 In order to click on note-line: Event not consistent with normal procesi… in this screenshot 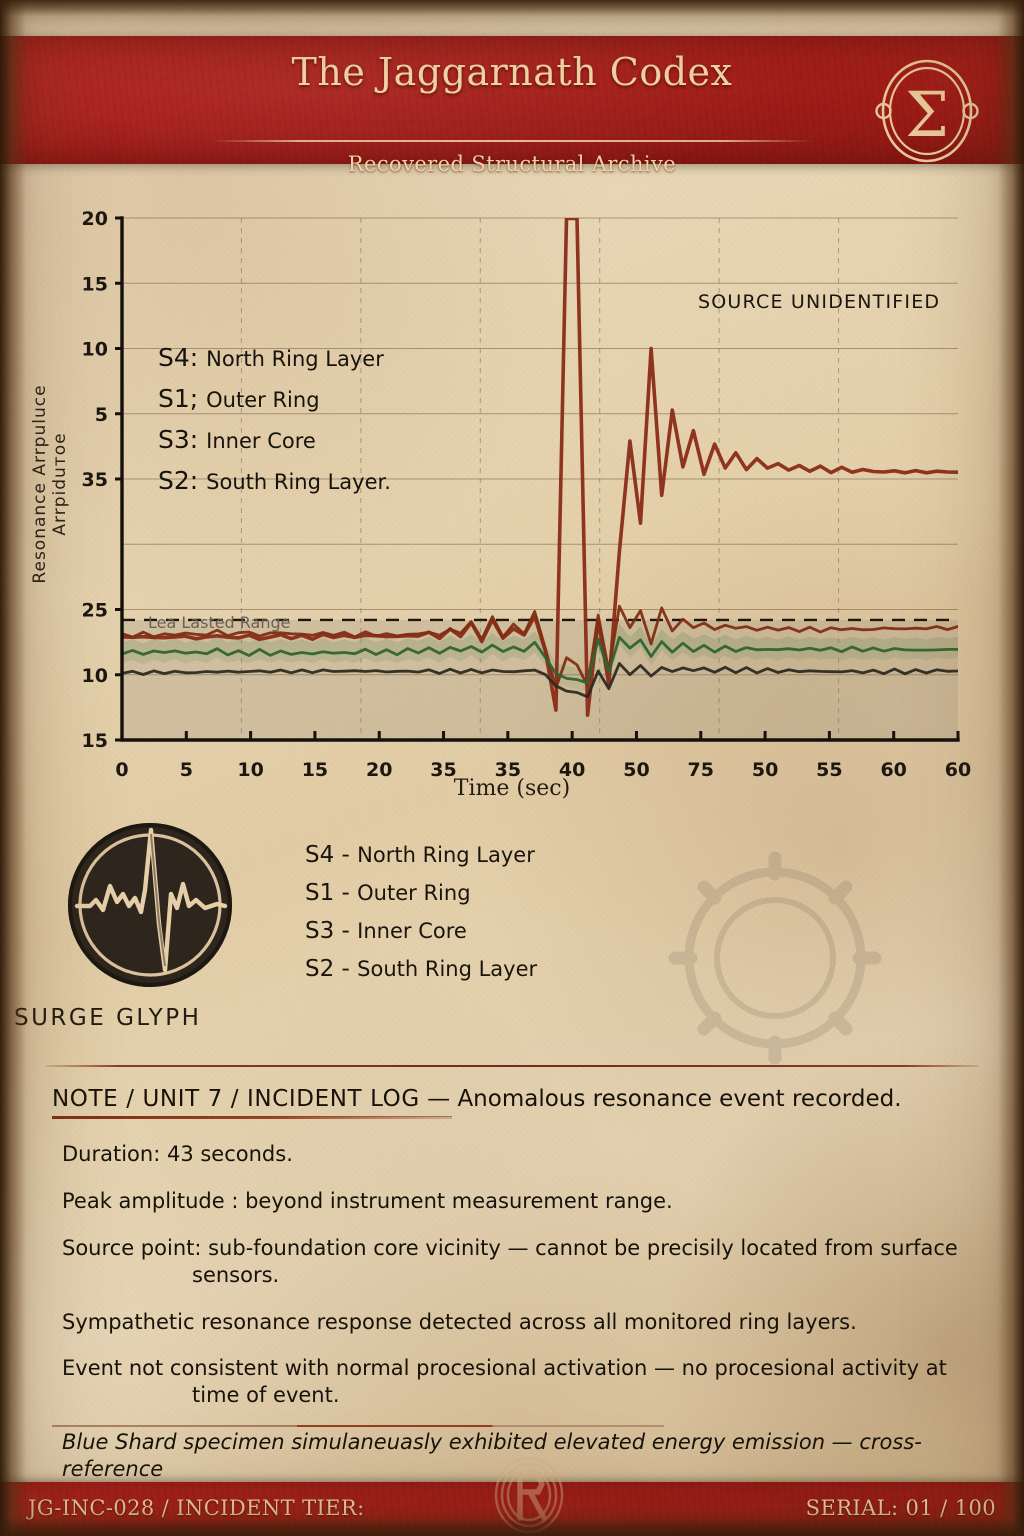, I will do `click(517, 1391)`.